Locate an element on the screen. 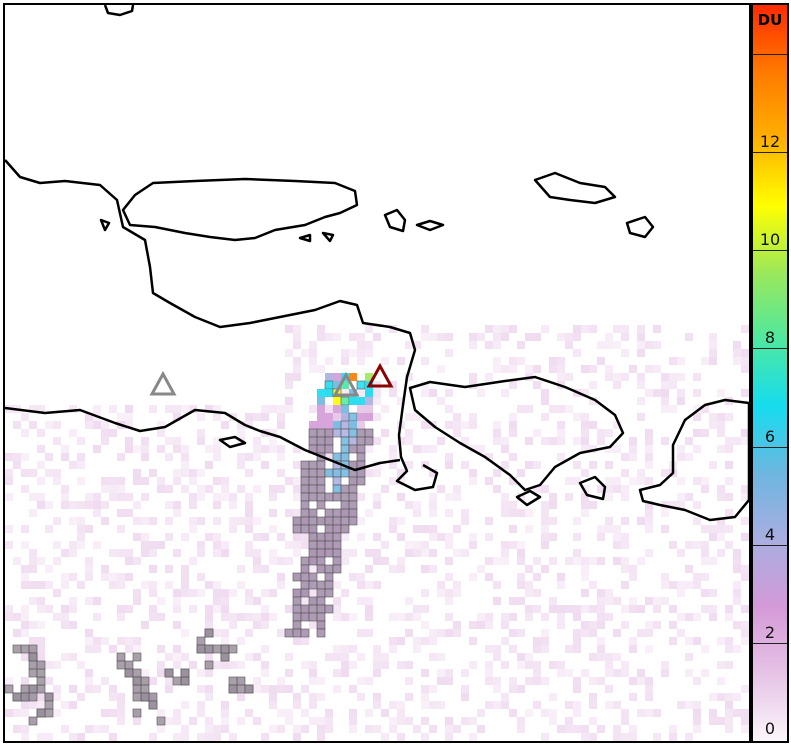 This screenshot has height=746, width=791. colorbar-tick-label: 0 is located at coordinates (770, 728).